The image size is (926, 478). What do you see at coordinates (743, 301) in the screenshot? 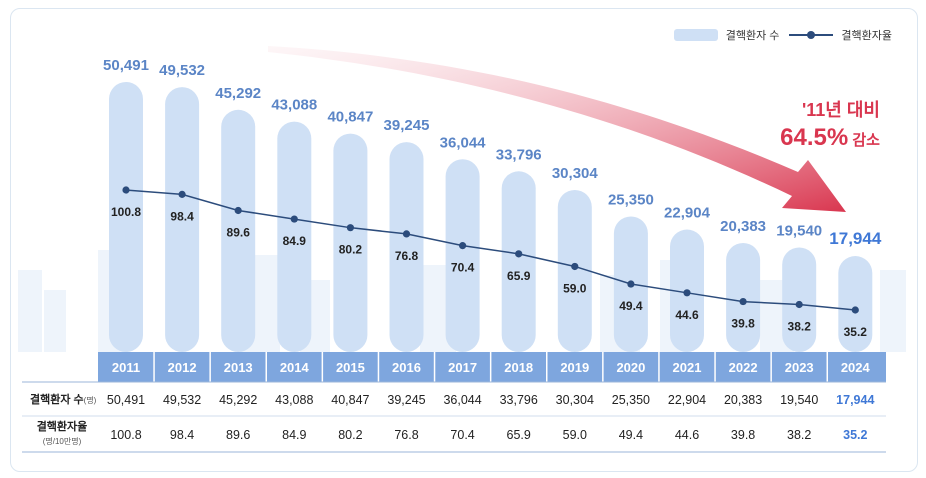
I see `rate-point-2022` at bounding box center [743, 301].